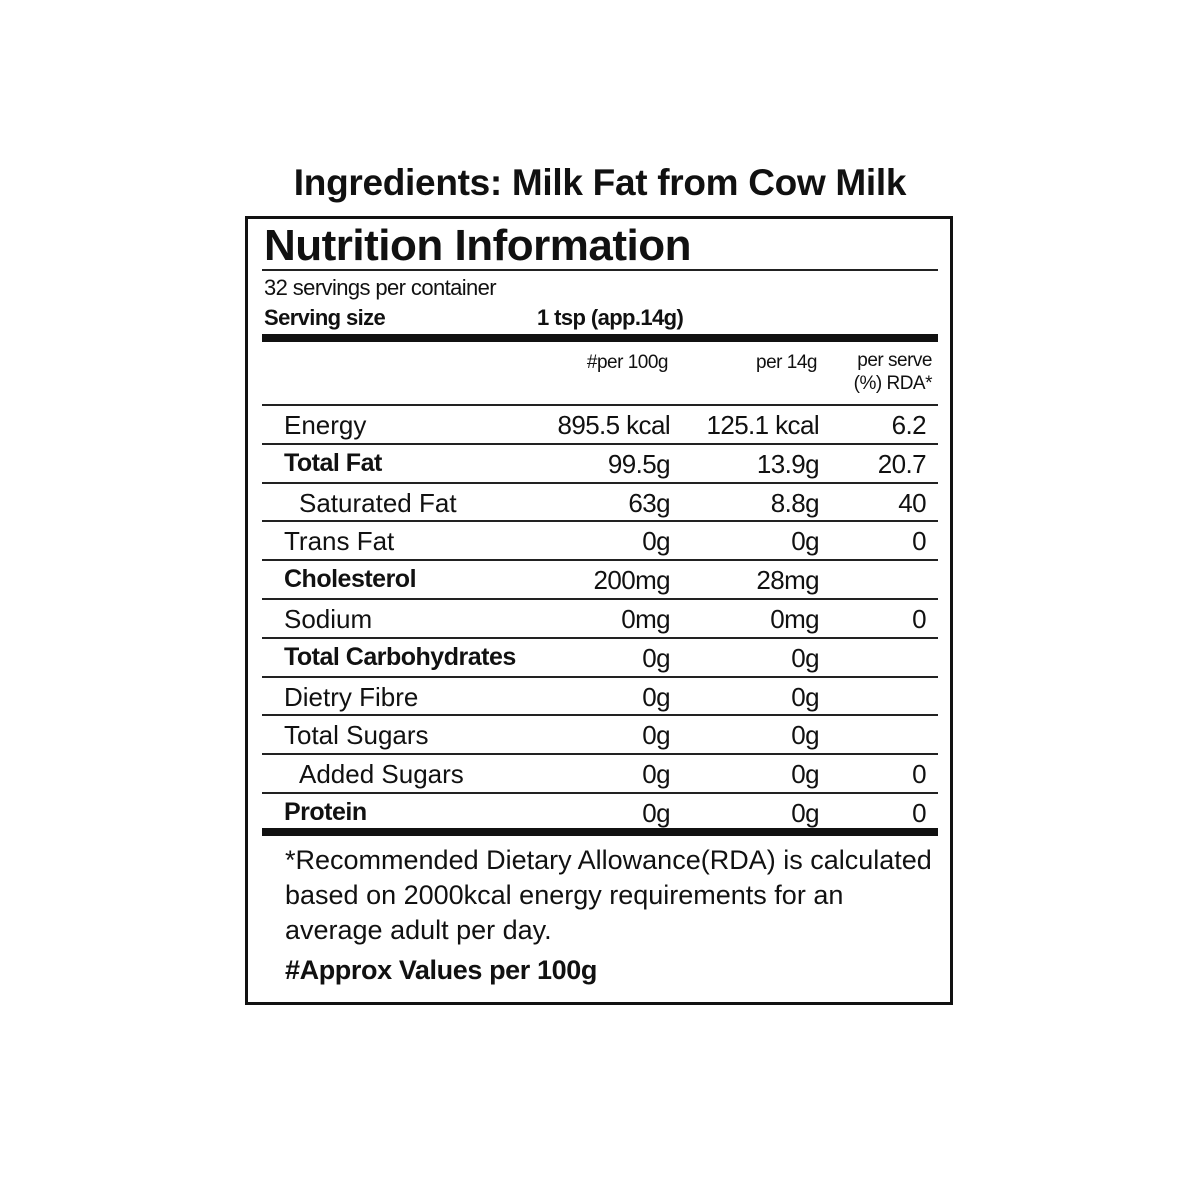 The height and width of the screenshot is (1200, 1200). What do you see at coordinates (909, 425) in the screenshot?
I see `value-rda: 6.2` at bounding box center [909, 425].